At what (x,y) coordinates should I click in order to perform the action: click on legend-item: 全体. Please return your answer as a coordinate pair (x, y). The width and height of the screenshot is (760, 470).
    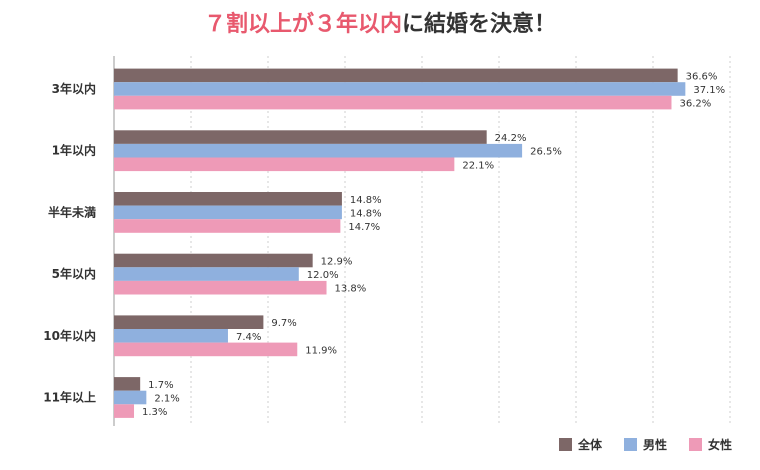
    Looking at the image, I should click on (580, 444).